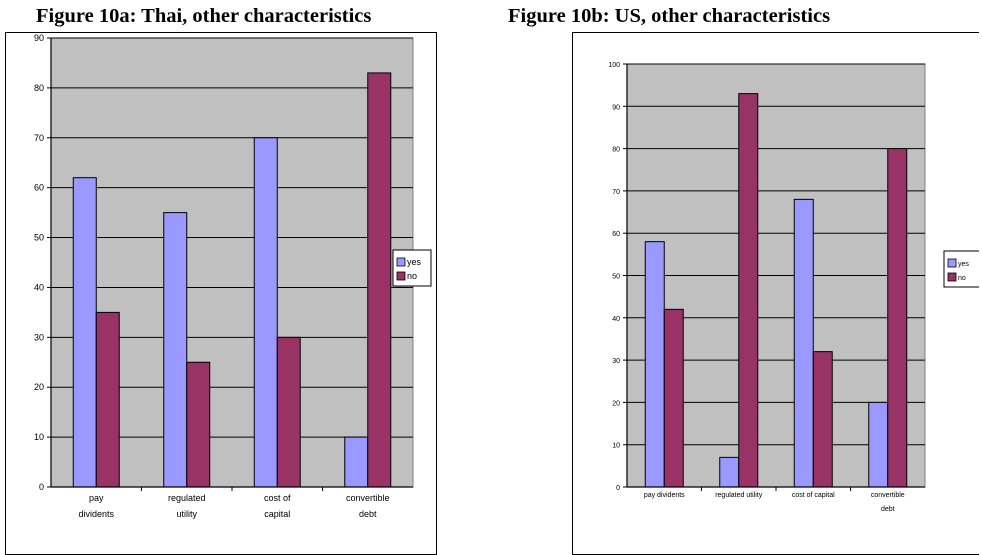 This screenshot has width=982, height=555. What do you see at coordinates (186, 514) in the screenshot?
I see `x-category-label: utility` at bounding box center [186, 514].